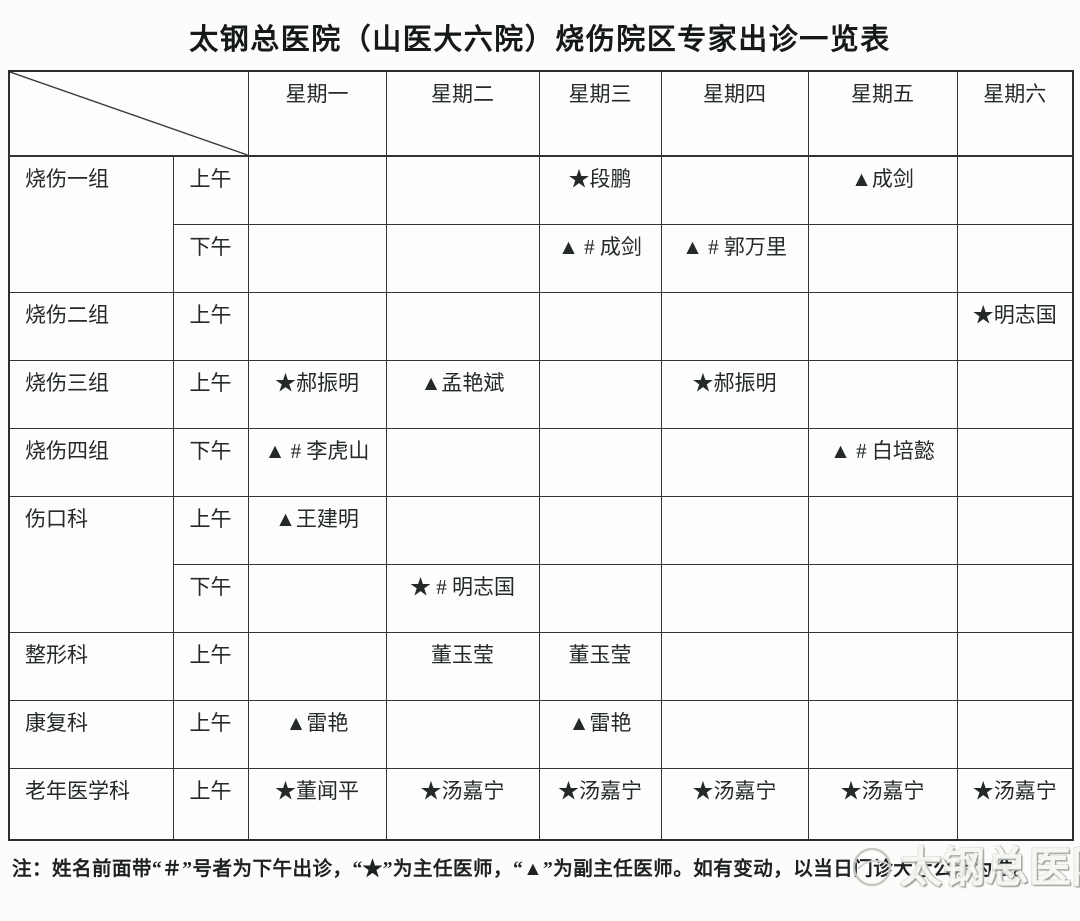 The image size is (1080, 921). Describe the element at coordinates (540, 40) in the screenshot. I see `page-title: 太钢总医院（山医大六院）烧伤院区专家出诊一览表` at that location.